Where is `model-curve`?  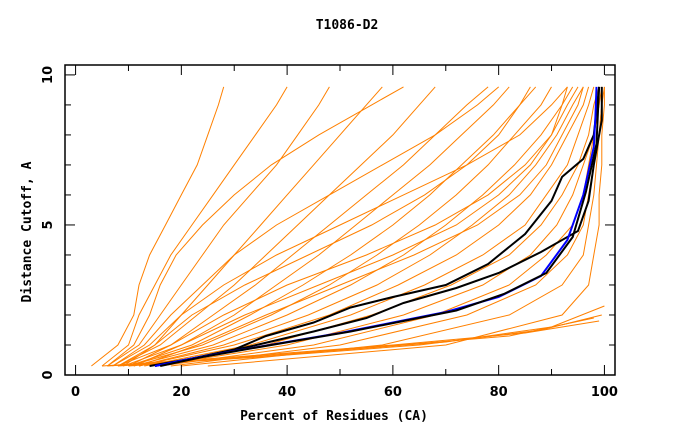 model-curve is located at coordinates (158, 226).